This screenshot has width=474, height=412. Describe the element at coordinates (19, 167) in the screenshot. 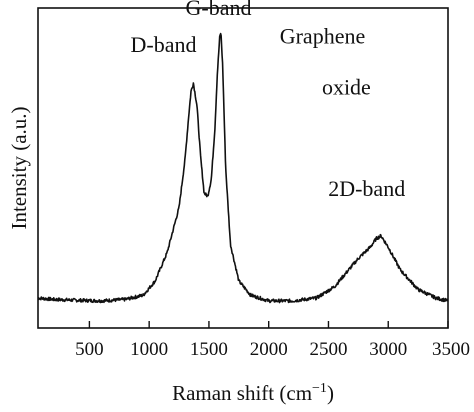

I see `y-axis-title: Intensity (a.u.)` at that location.